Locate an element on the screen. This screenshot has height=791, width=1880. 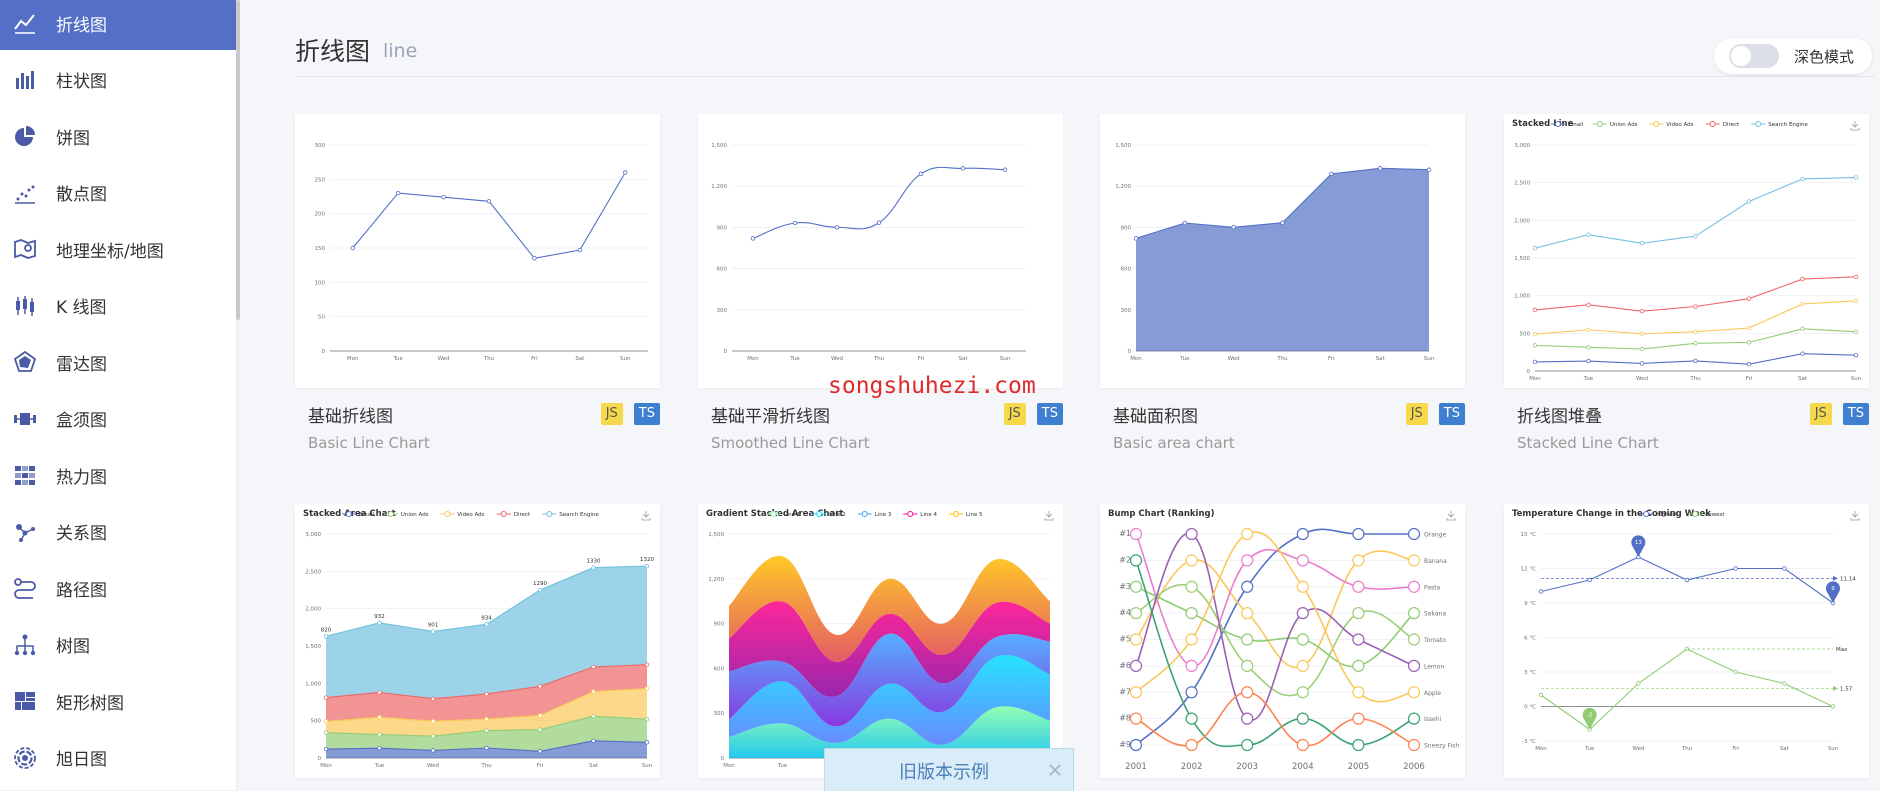
close-button is located at coordinates (1055, 770).